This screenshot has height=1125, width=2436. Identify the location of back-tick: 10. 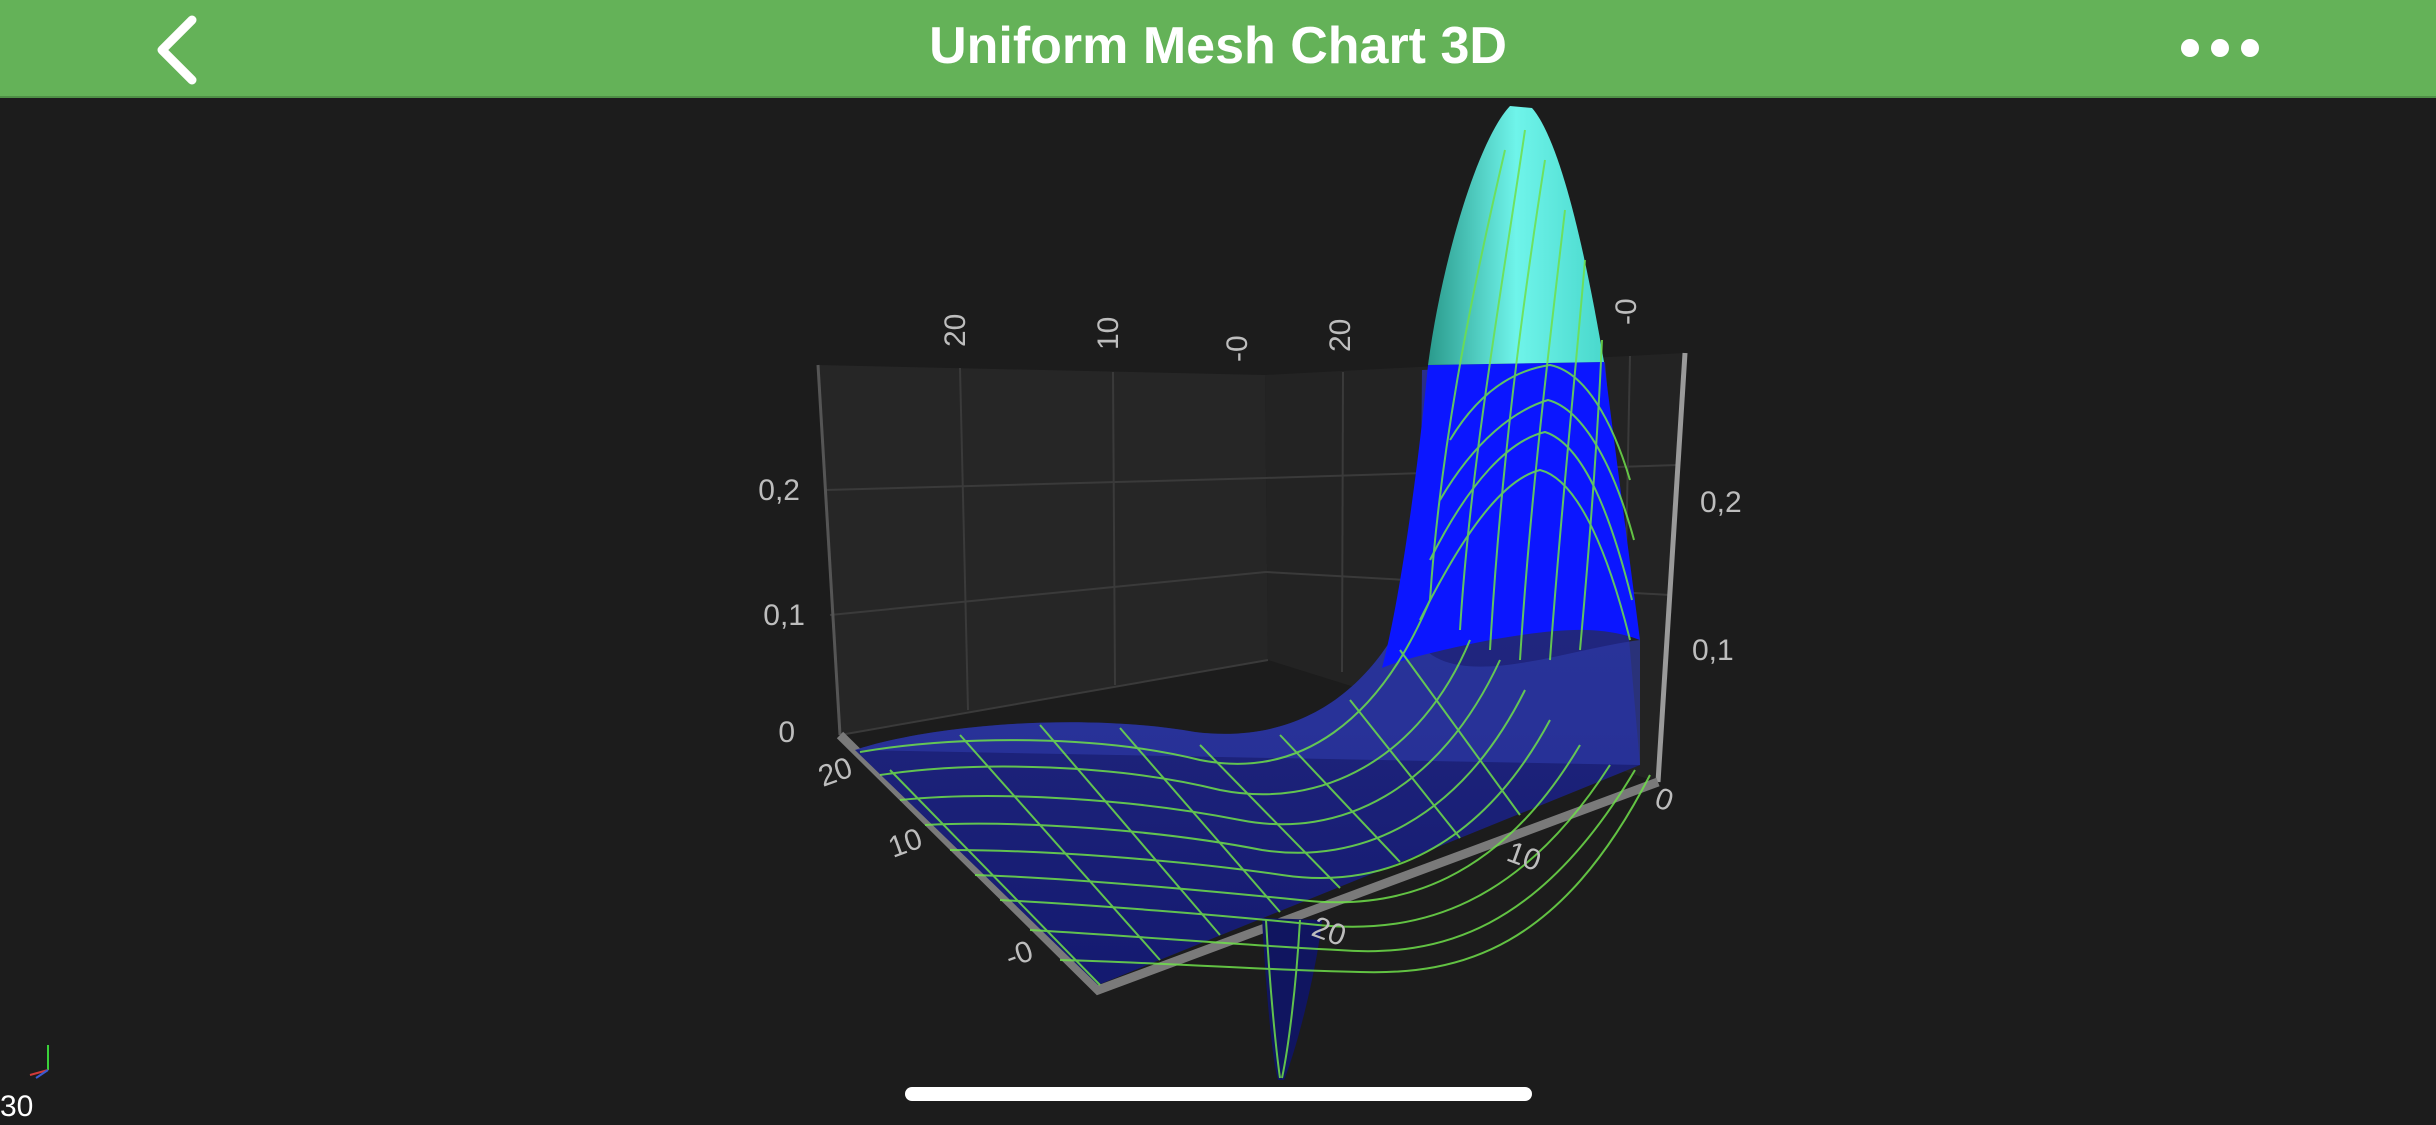
(1108, 333).